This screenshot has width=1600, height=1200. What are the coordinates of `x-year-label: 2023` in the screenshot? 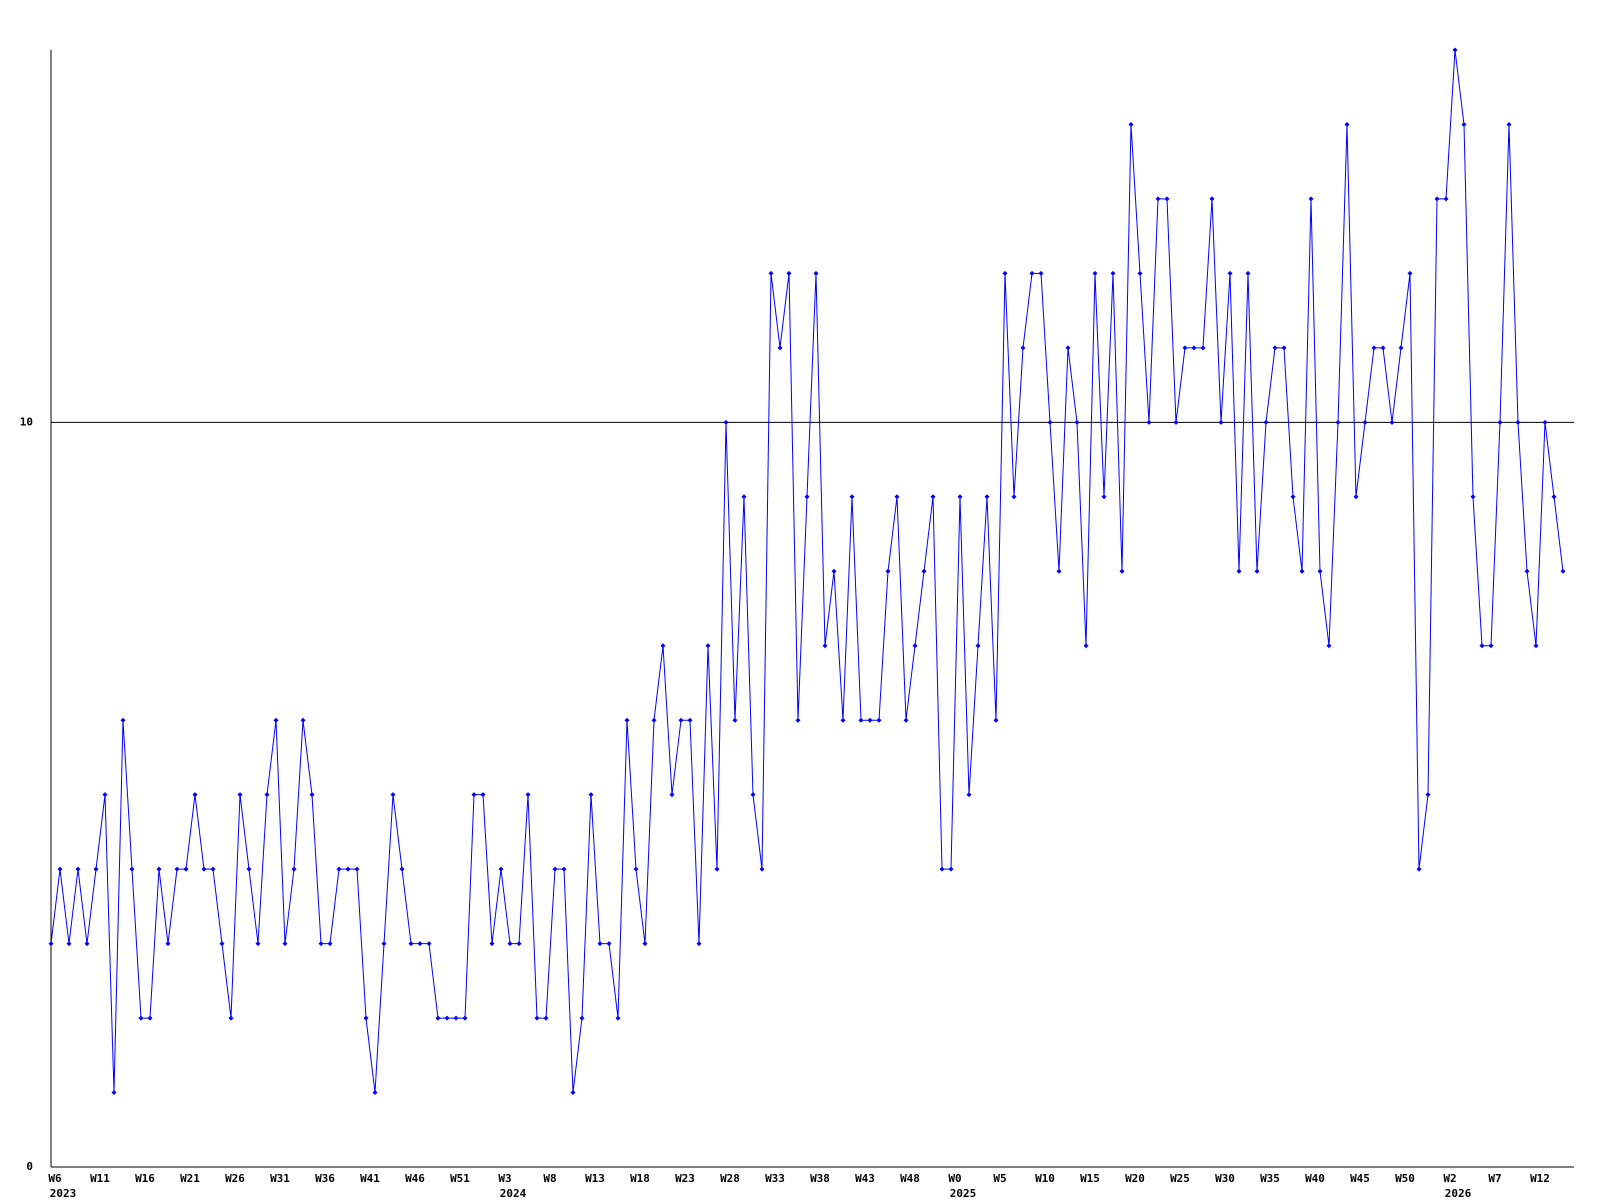 It's located at (63, 1193).